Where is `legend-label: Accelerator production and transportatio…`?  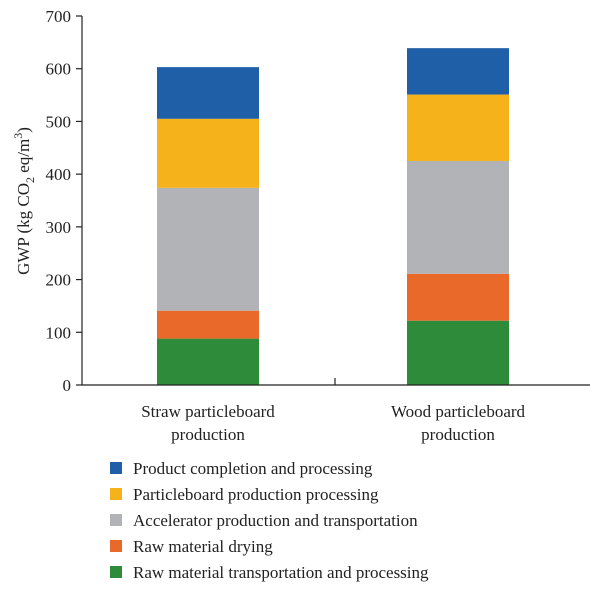 legend-label: Accelerator production and transportatio… is located at coordinates (275, 520).